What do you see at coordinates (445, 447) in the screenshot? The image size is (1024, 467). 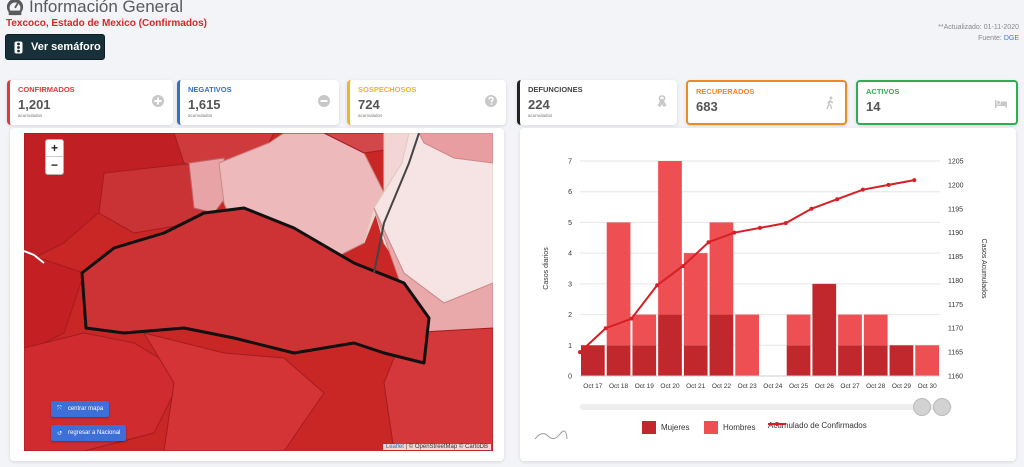 I see `attribution-text: | © OpenStreetMap © CartoDB` at bounding box center [445, 447].